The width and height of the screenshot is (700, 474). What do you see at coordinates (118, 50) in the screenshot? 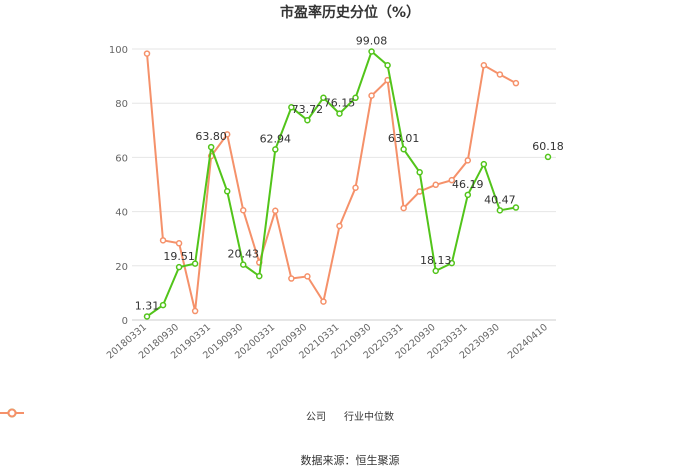
I see `y-tick-label: 100` at bounding box center [118, 50].